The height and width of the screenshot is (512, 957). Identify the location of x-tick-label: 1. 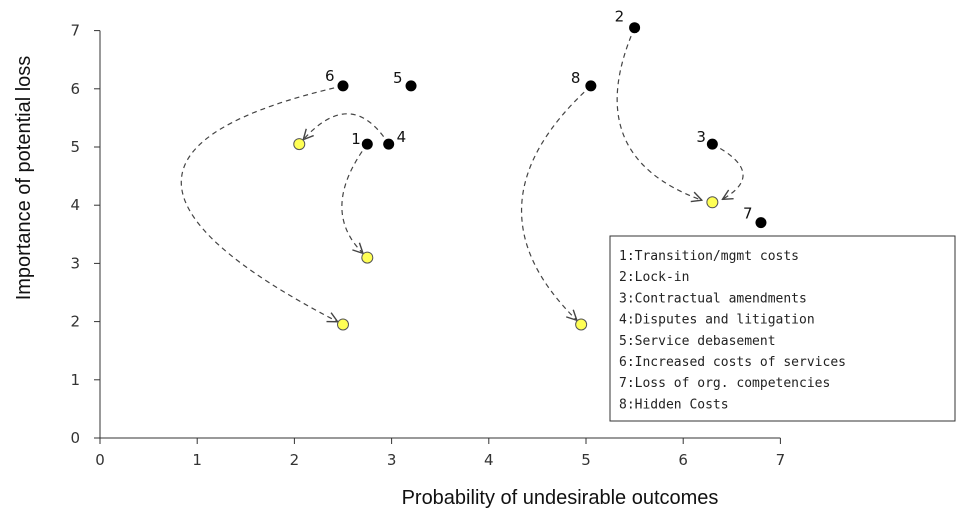
(197, 460).